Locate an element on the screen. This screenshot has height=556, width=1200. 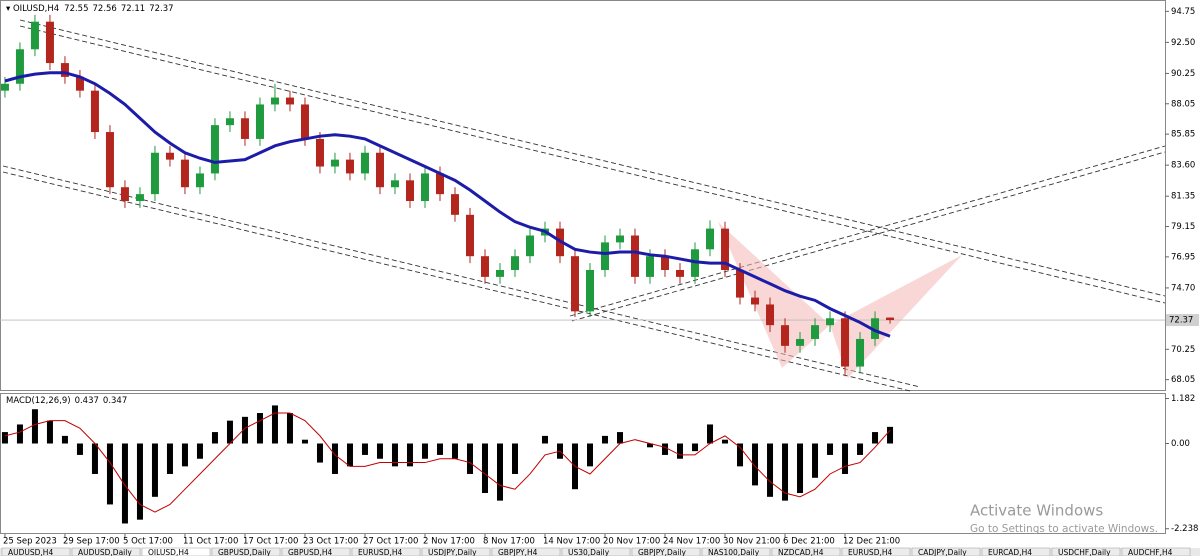
x-tick-label: 17 Oct 17:00 is located at coordinates (270, 542).